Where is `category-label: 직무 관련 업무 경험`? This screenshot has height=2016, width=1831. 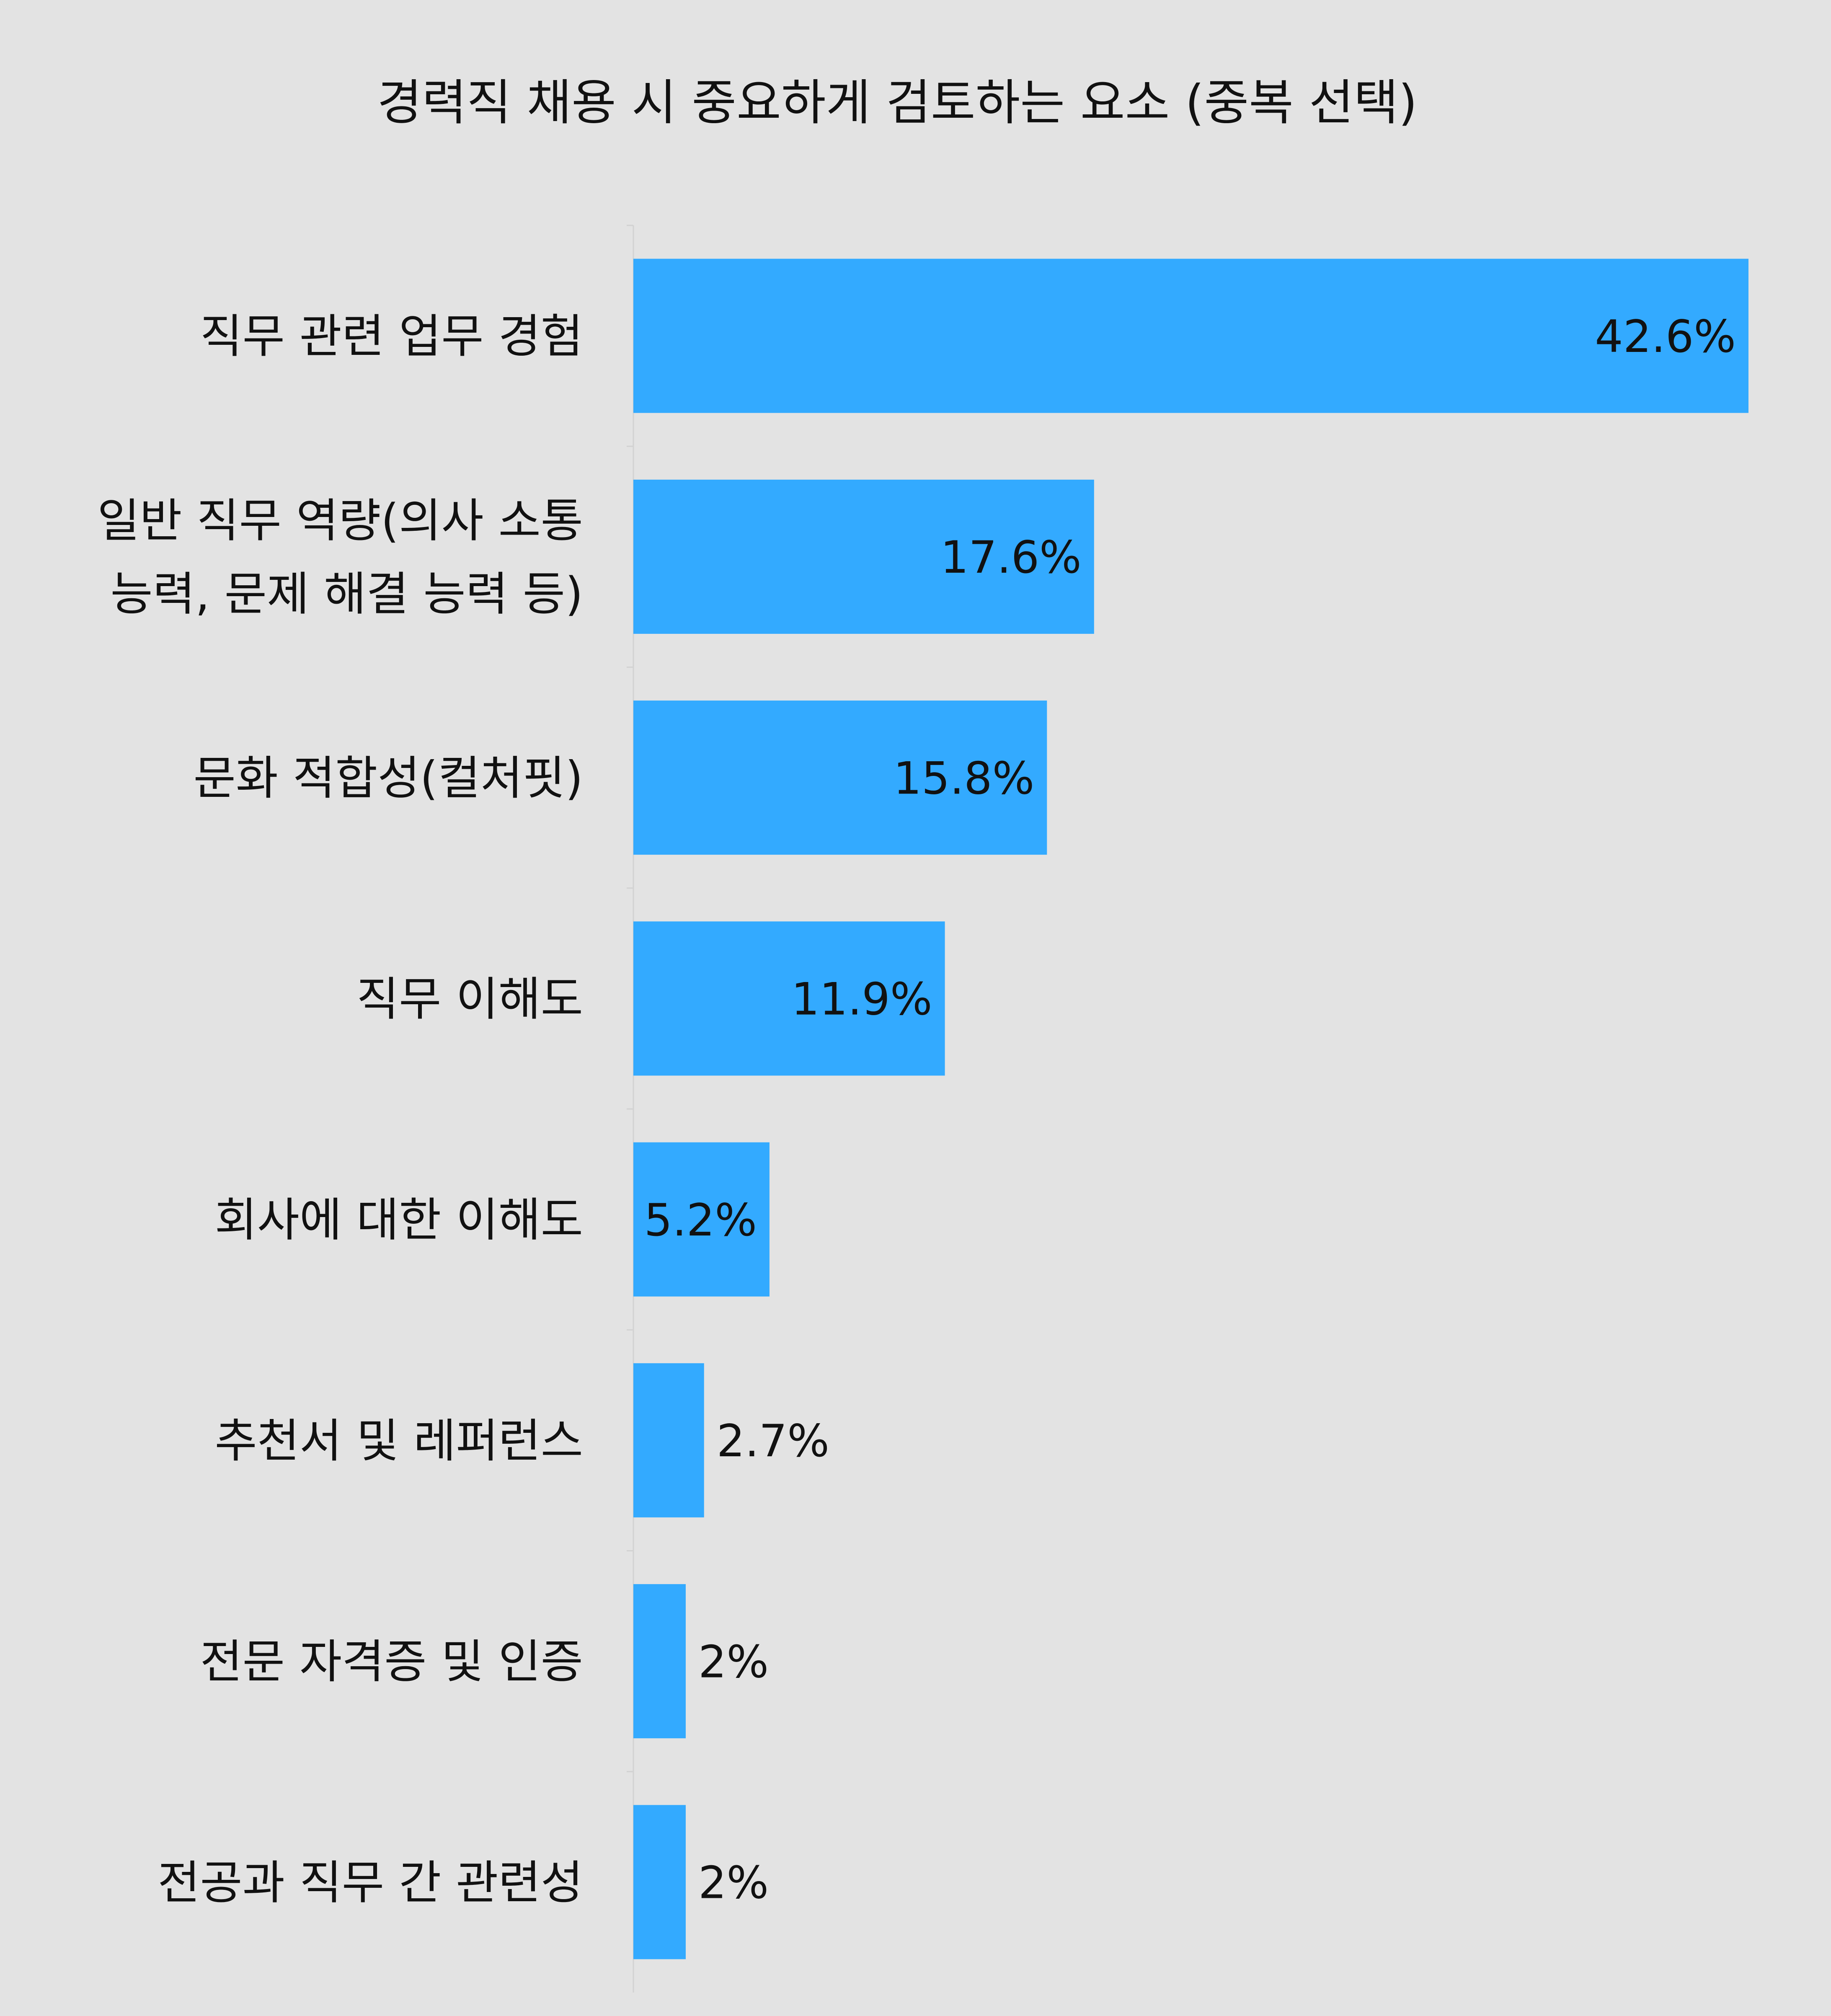 category-label: 직무 관련 업무 경험 is located at coordinates (392, 336).